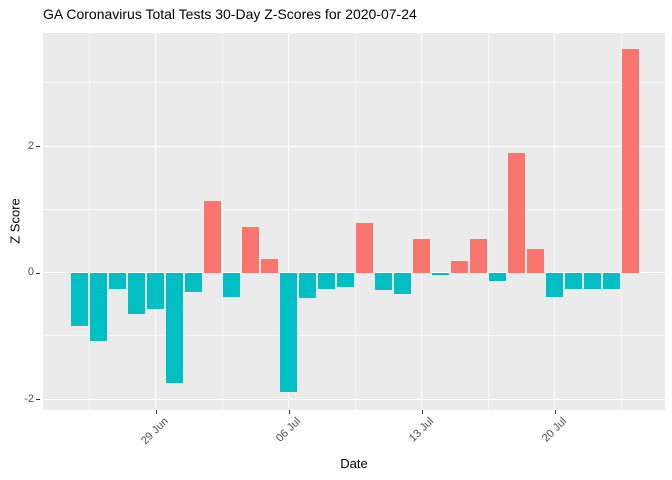  What do you see at coordinates (30, 145) in the screenshot?
I see `y-tick-label: 2` at bounding box center [30, 145].